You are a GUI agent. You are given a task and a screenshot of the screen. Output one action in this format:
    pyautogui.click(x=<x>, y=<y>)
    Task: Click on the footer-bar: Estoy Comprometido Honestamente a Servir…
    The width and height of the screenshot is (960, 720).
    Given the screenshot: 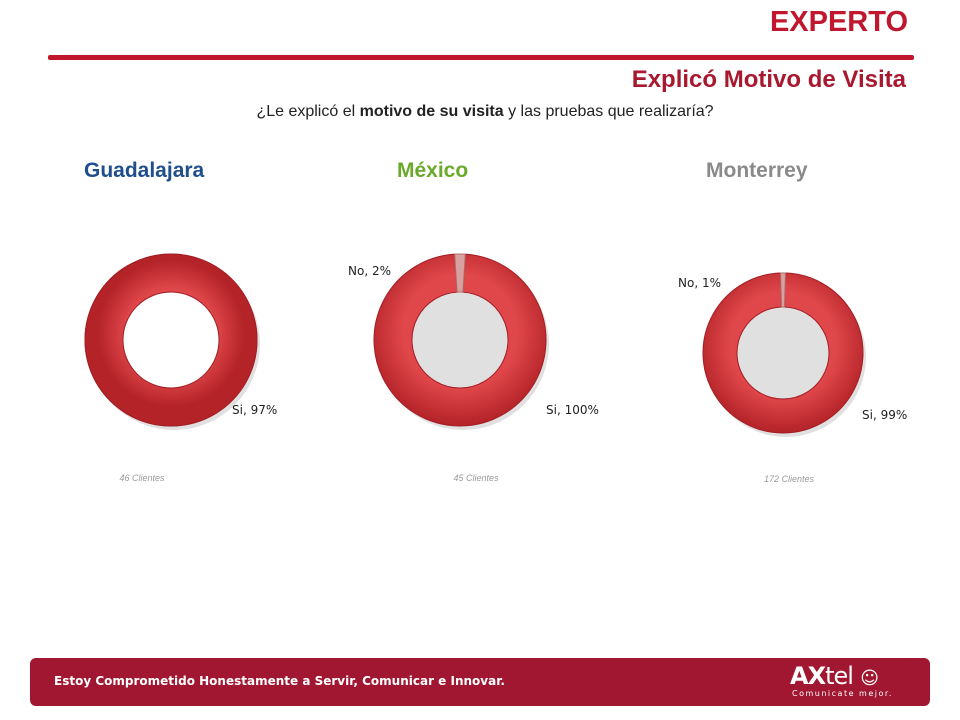 What is the action you would take?
    pyautogui.click(x=480, y=682)
    